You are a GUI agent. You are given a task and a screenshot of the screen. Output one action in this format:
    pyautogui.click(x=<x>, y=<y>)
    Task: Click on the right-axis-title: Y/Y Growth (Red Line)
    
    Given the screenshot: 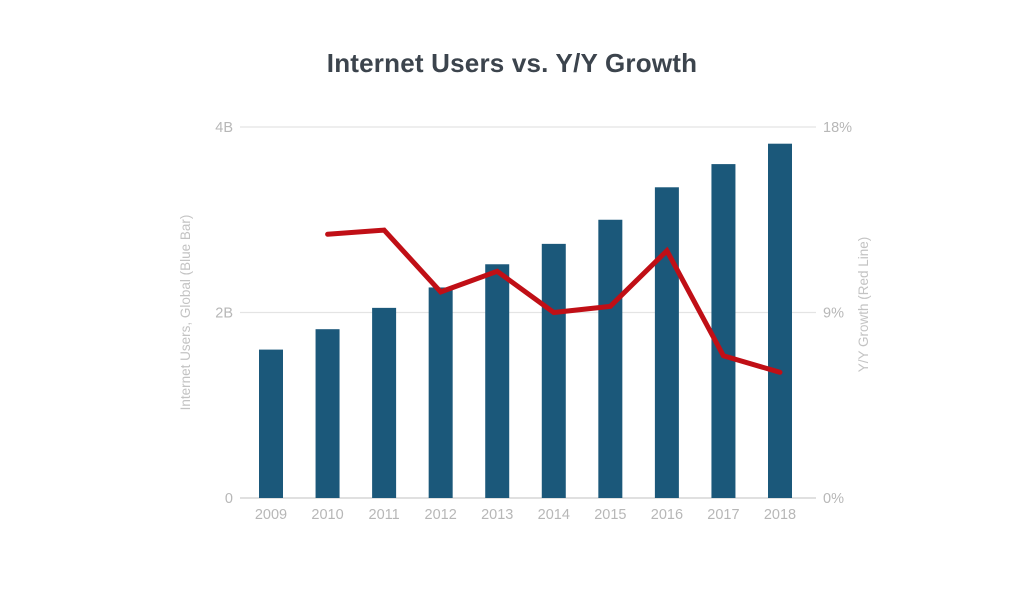 What is the action you would take?
    pyautogui.click(x=863, y=305)
    